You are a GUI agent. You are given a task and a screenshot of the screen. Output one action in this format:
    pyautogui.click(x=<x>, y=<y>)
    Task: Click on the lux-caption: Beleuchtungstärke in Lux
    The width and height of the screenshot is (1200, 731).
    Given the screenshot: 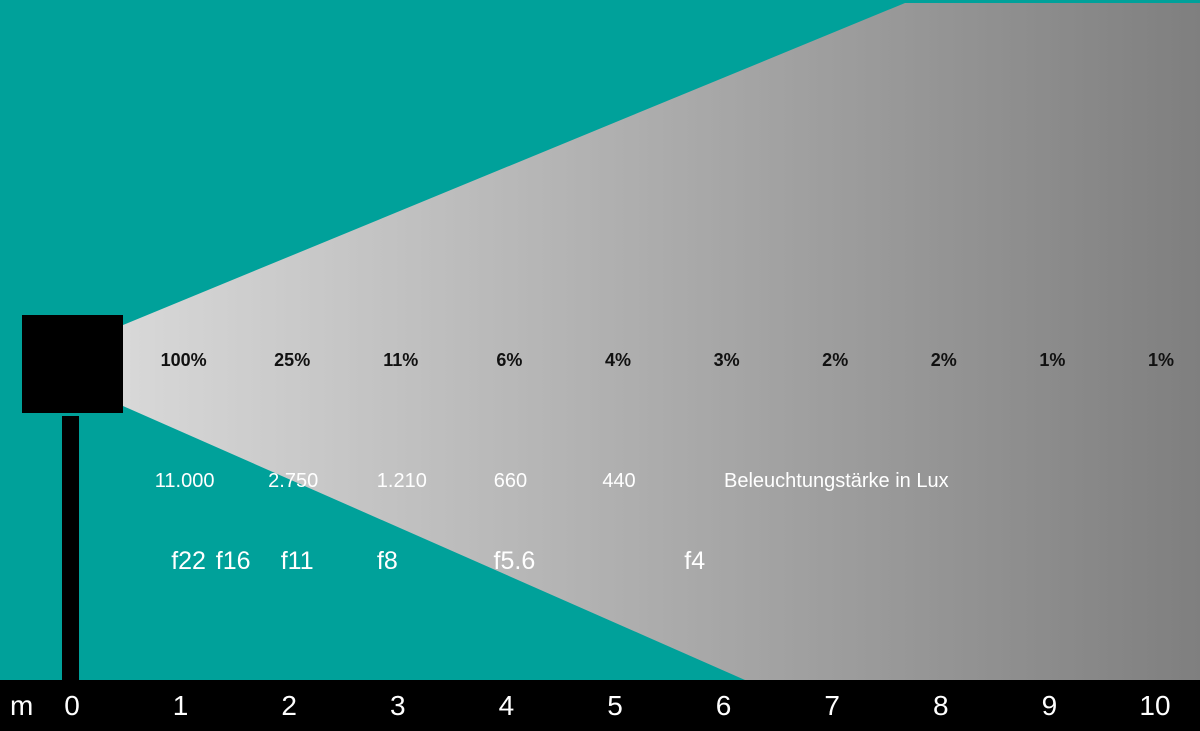 What is the action you would take?
    pyautogui.click(x=836, y=481)
    